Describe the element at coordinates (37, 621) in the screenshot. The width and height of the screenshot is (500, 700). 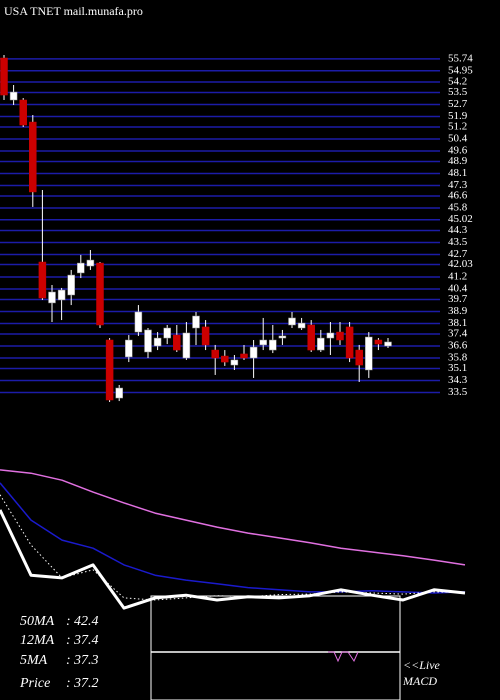
I see `legend-name: 50MA` at that location.